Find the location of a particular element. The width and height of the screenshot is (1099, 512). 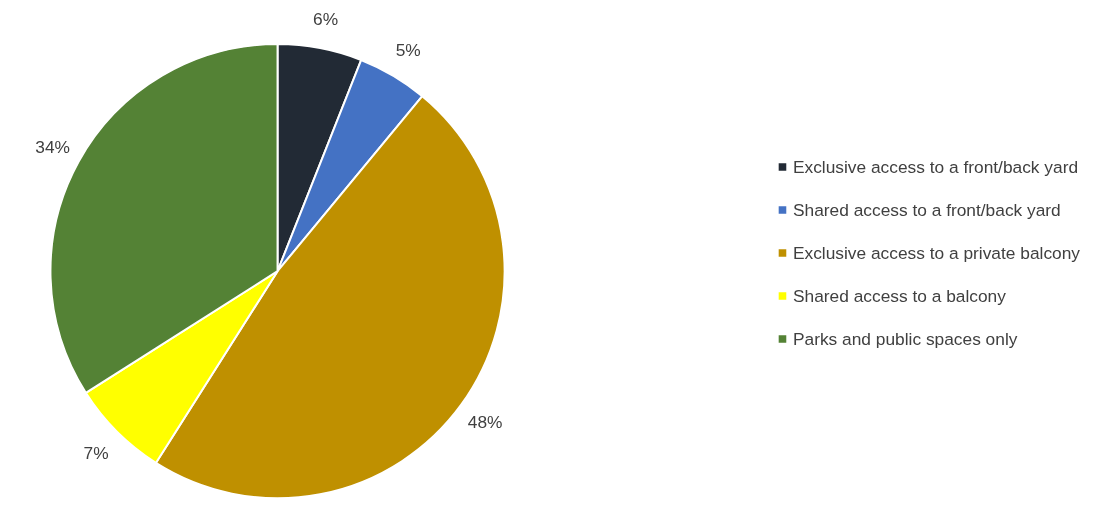

data-label: 34% is located at coordinates (53, 147).